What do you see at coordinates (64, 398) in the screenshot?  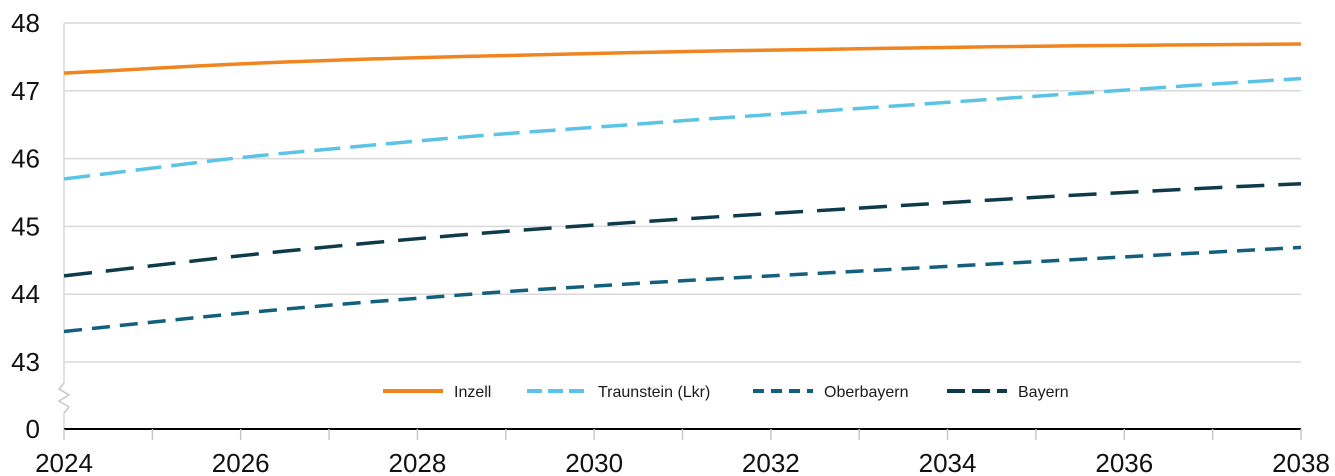 I see `axis-break-icon` at bounding box center [64, 398].